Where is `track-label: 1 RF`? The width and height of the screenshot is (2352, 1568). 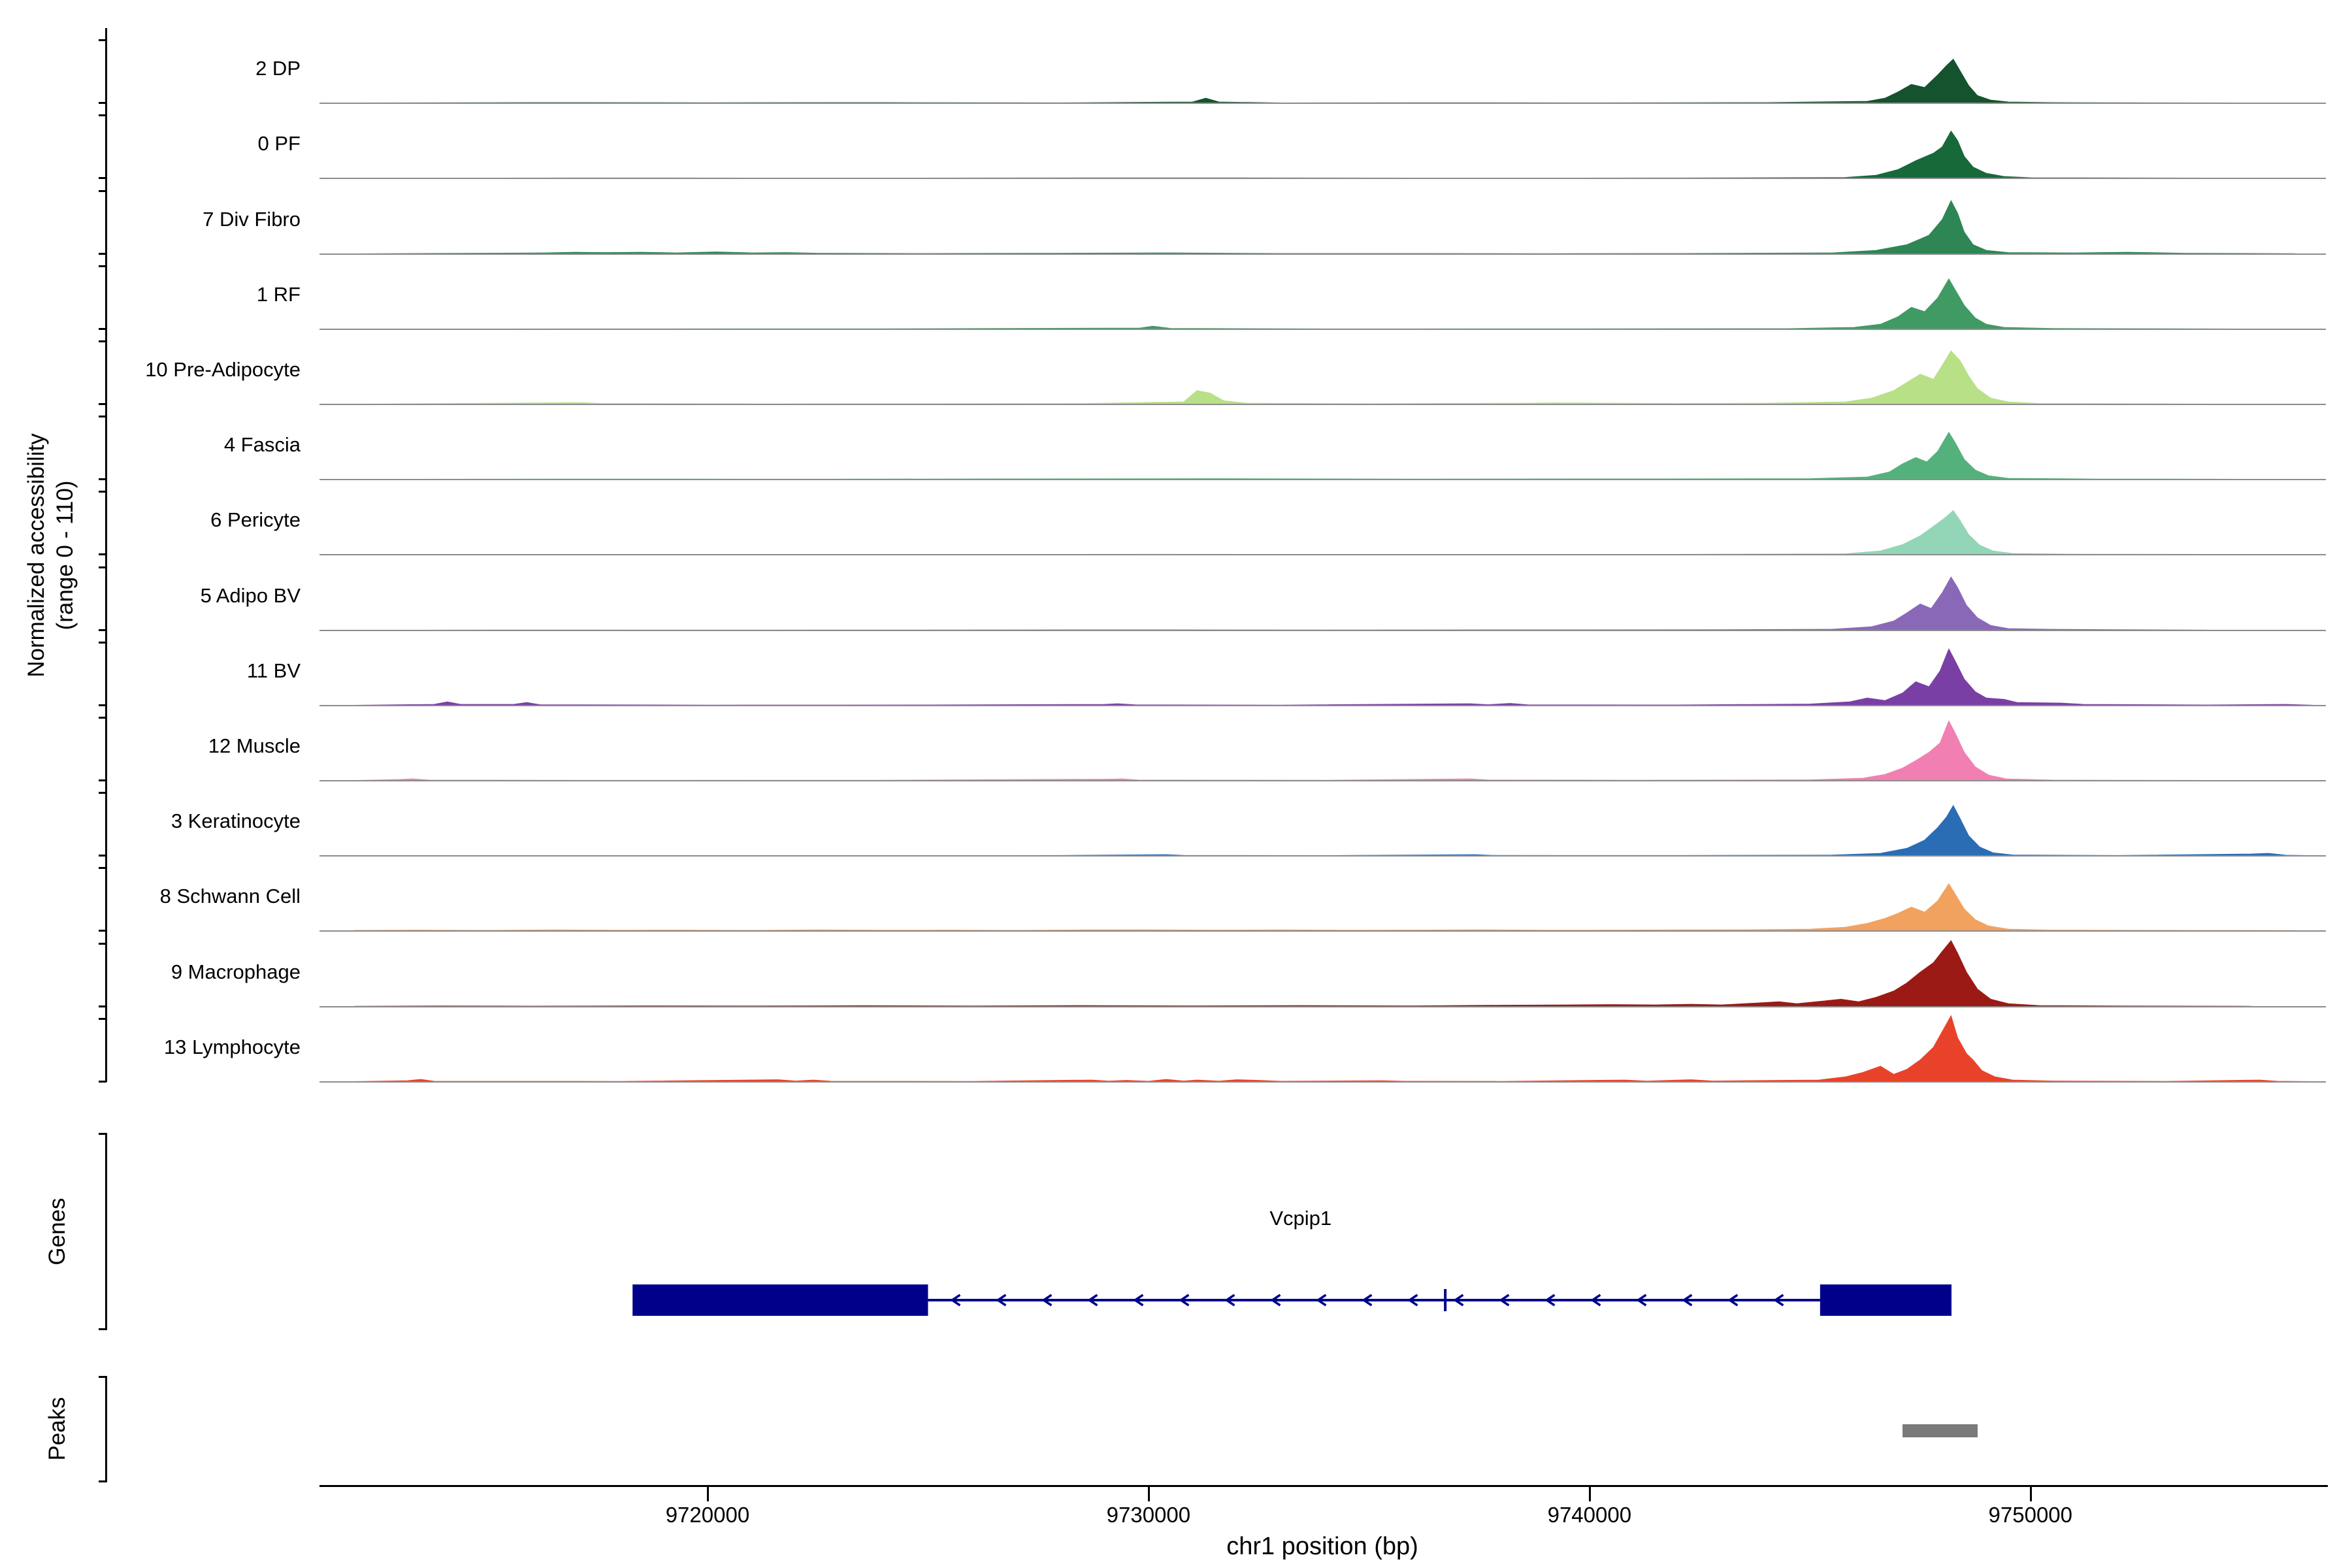
track-label: 1 RF is located at coordinates (278, 294).